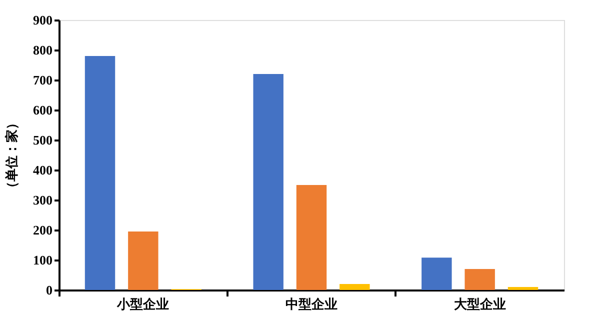  What do you see at coordinates (42, 200) in the screenshot?
I see `y-tick-label: 300` at bounding box center [42, 200].